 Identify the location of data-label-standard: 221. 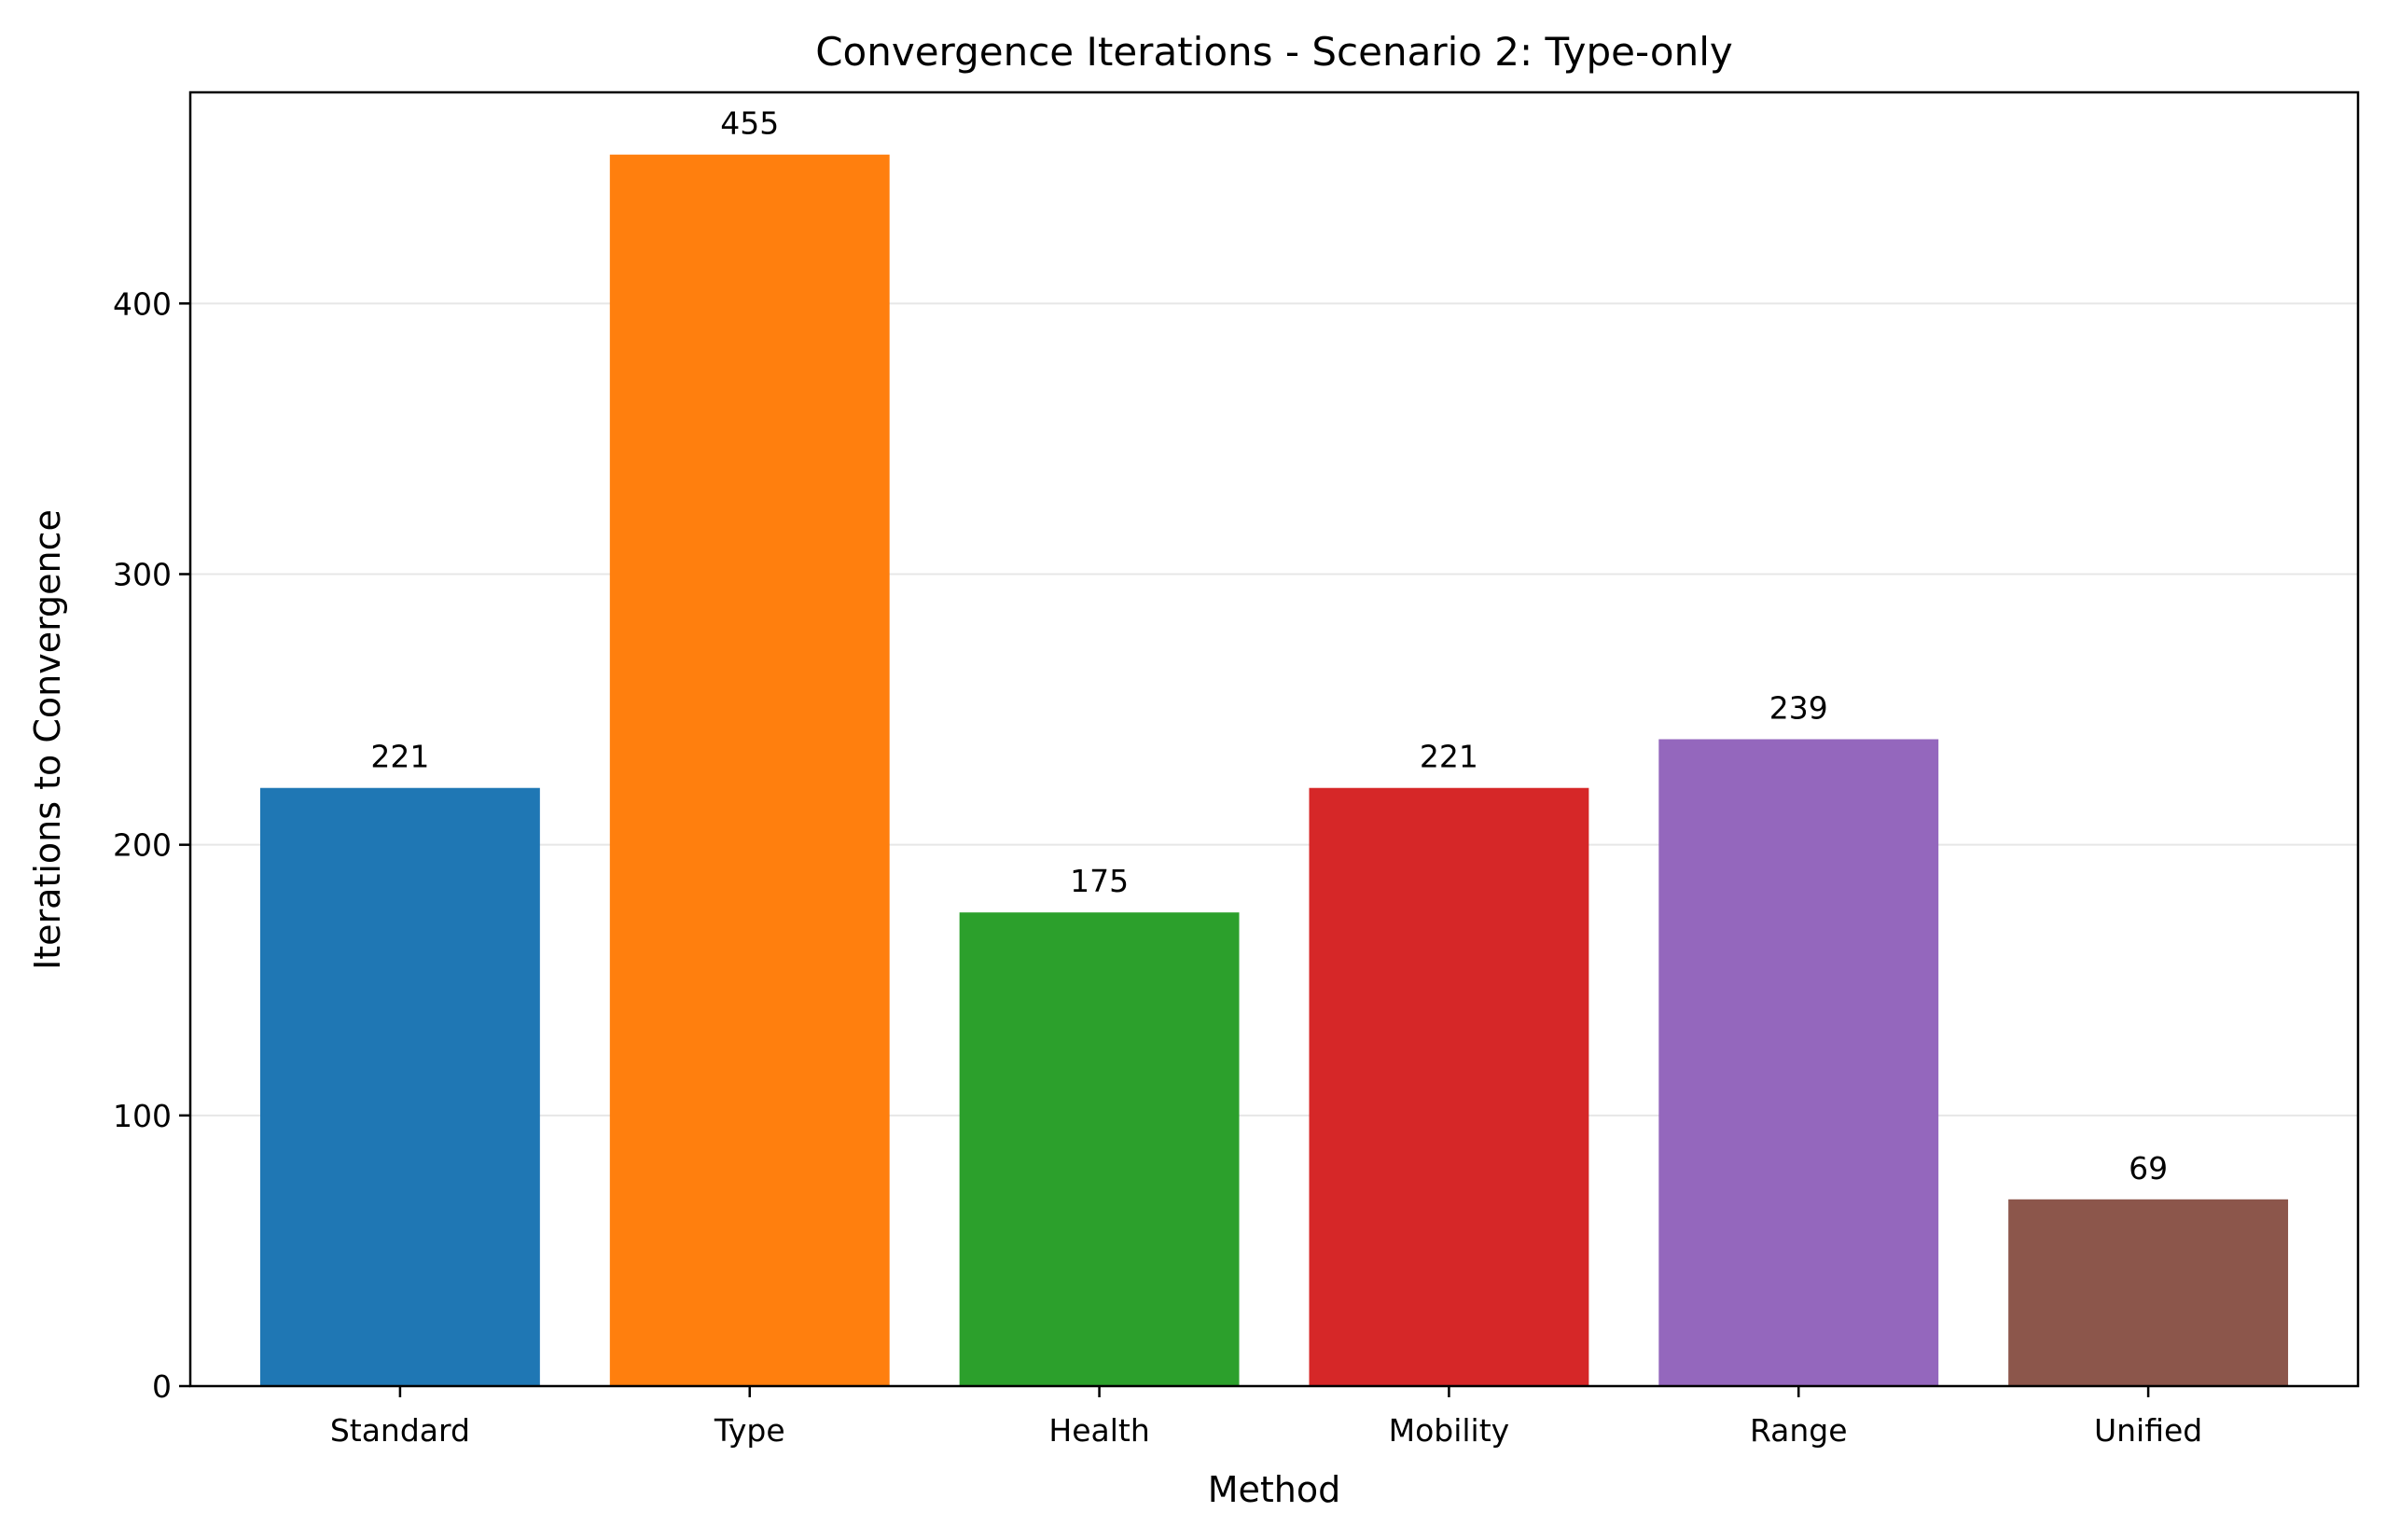
(399, 757).